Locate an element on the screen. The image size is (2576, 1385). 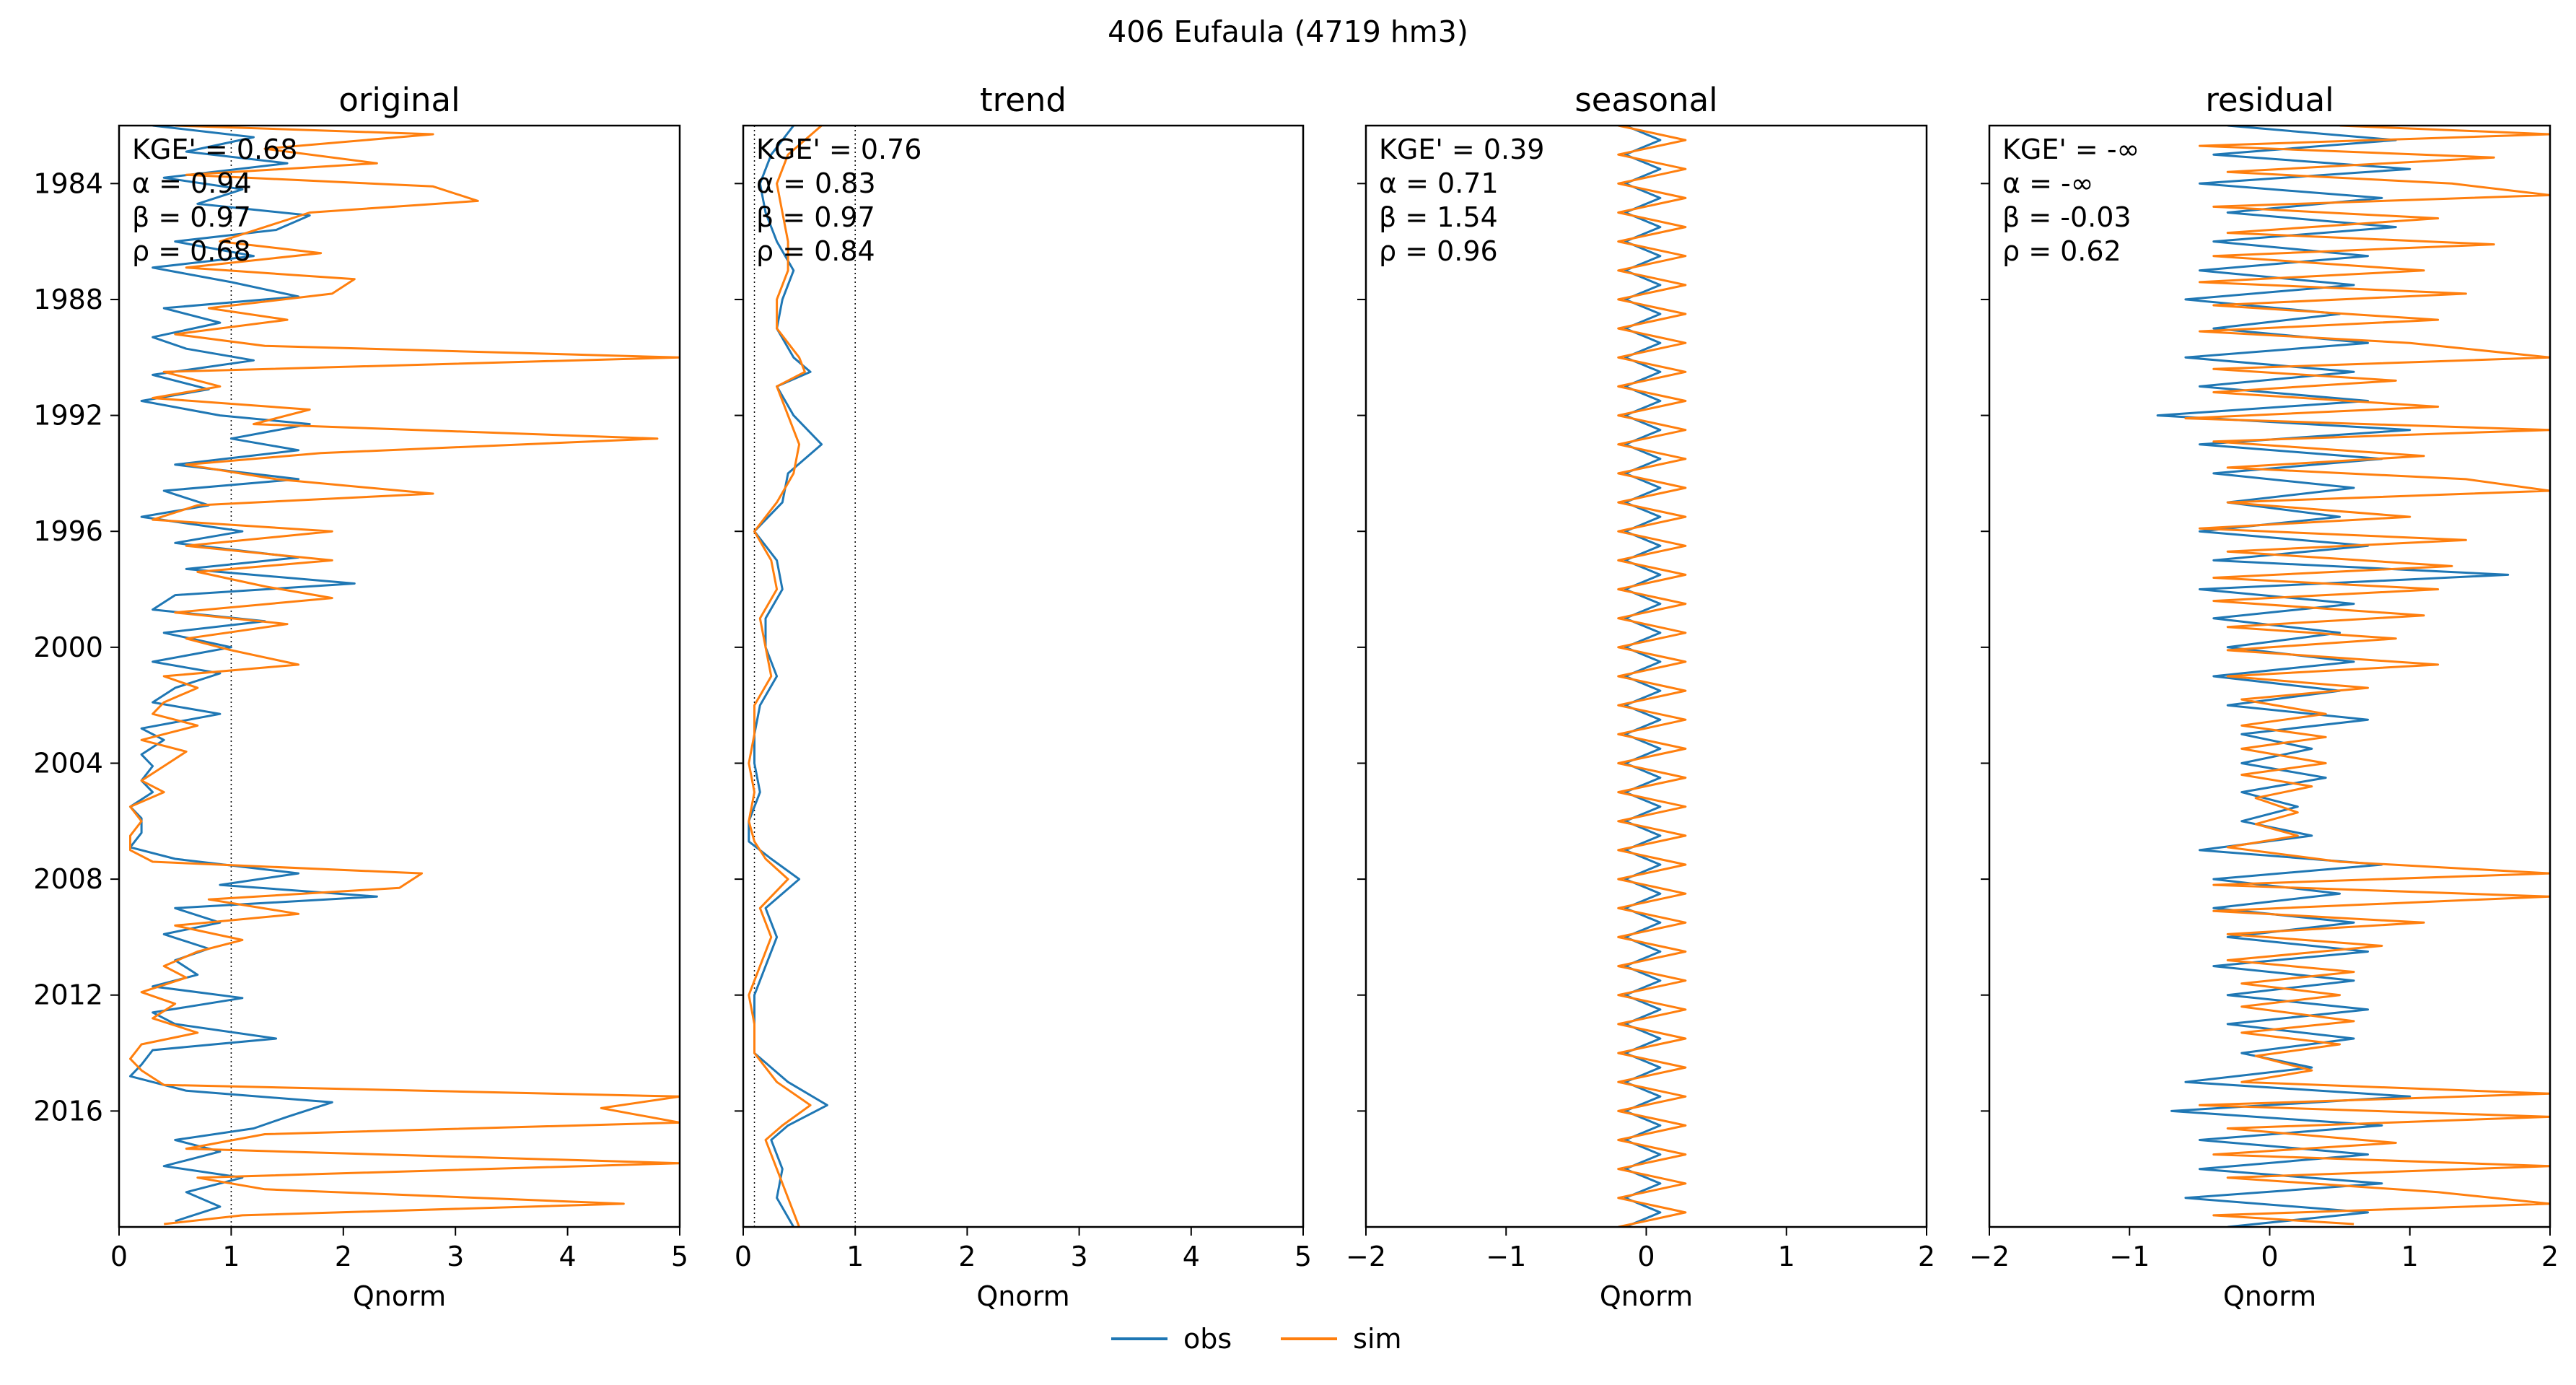
metric-text: KGE' = 0.76 is located at coordinates (839, 149).